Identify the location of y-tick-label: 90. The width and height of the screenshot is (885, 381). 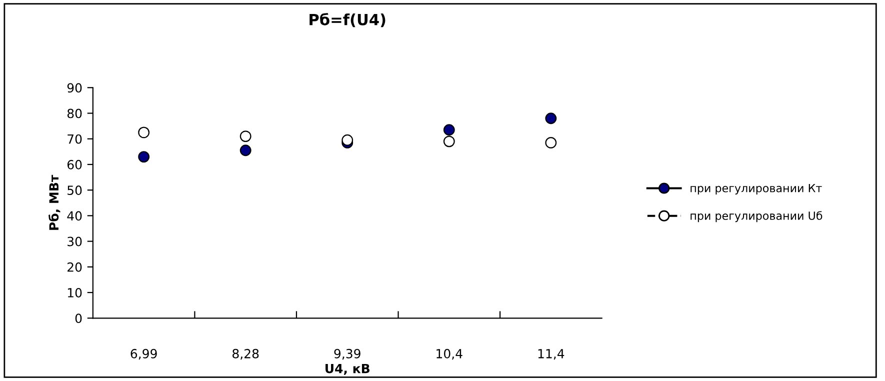
(74, 88).